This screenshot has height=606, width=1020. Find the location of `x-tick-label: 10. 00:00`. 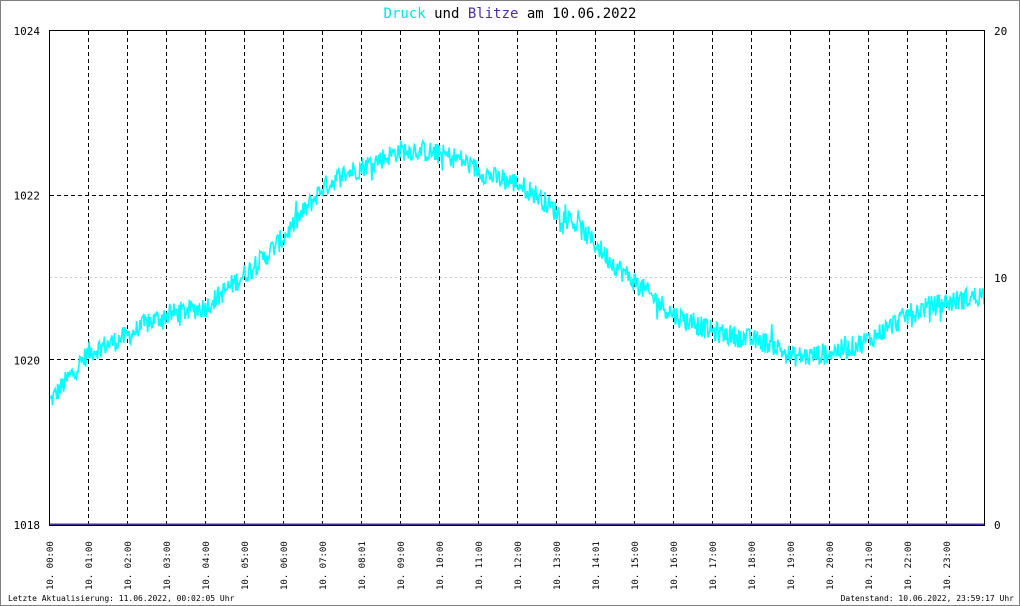

x-tick-label: 10. 00:00 is located at coordinates (51, 565).